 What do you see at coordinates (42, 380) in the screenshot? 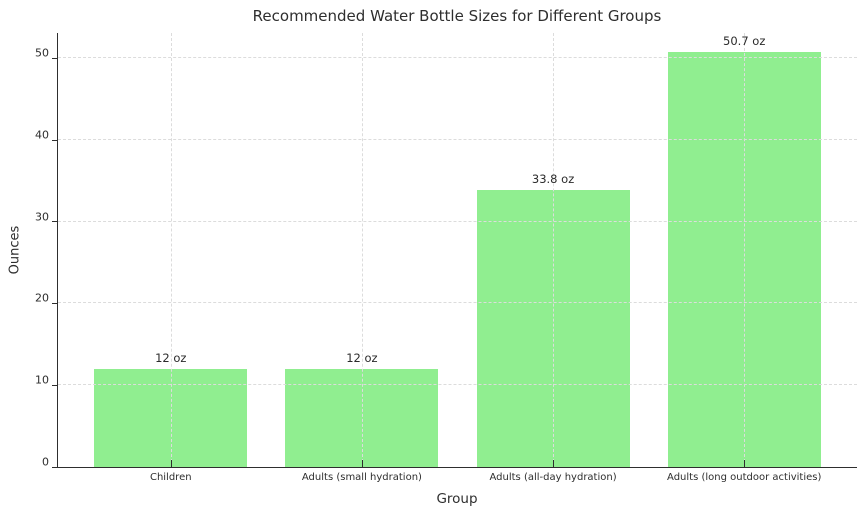
I see `y-tick-label: 10` at bounding box center [42, 380].